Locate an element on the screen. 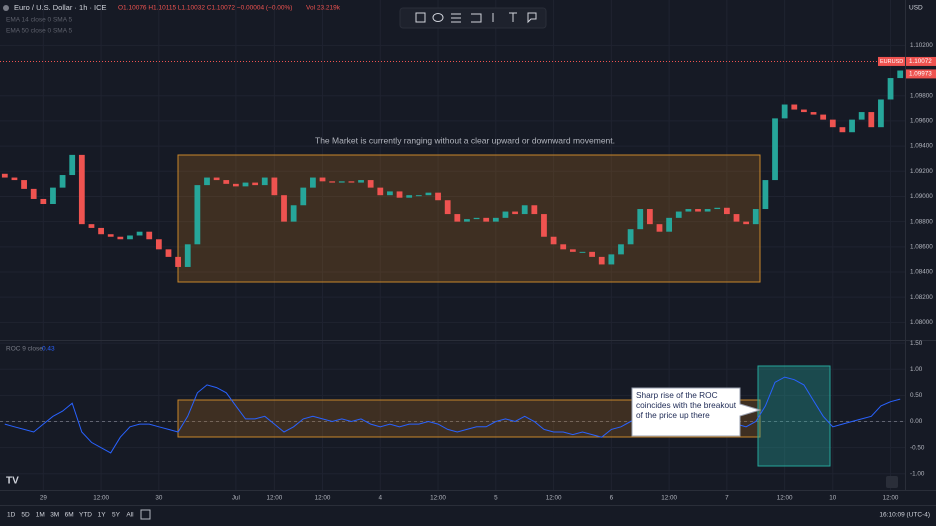 This screenshot has height=526, width=936. y-tick-label: 1.08400 is located at coordinates (921, 272).